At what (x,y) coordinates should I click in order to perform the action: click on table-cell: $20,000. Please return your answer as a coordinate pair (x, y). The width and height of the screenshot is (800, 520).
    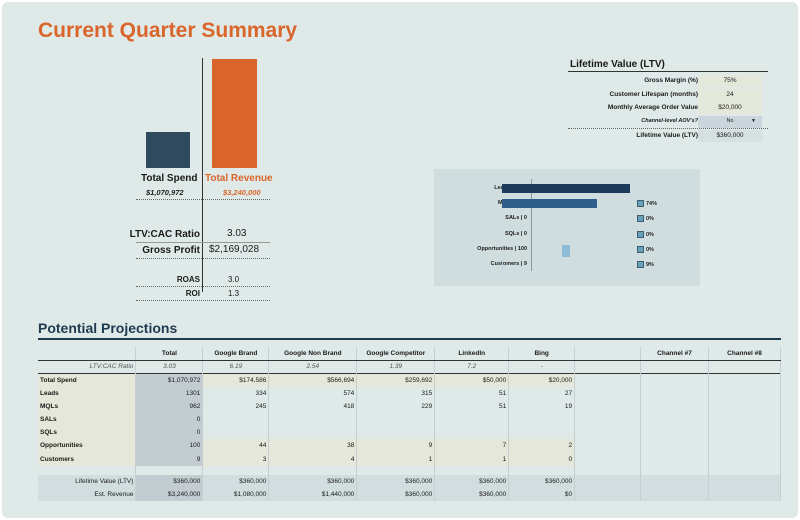
    Looking at the image, I should click on (542, 379).